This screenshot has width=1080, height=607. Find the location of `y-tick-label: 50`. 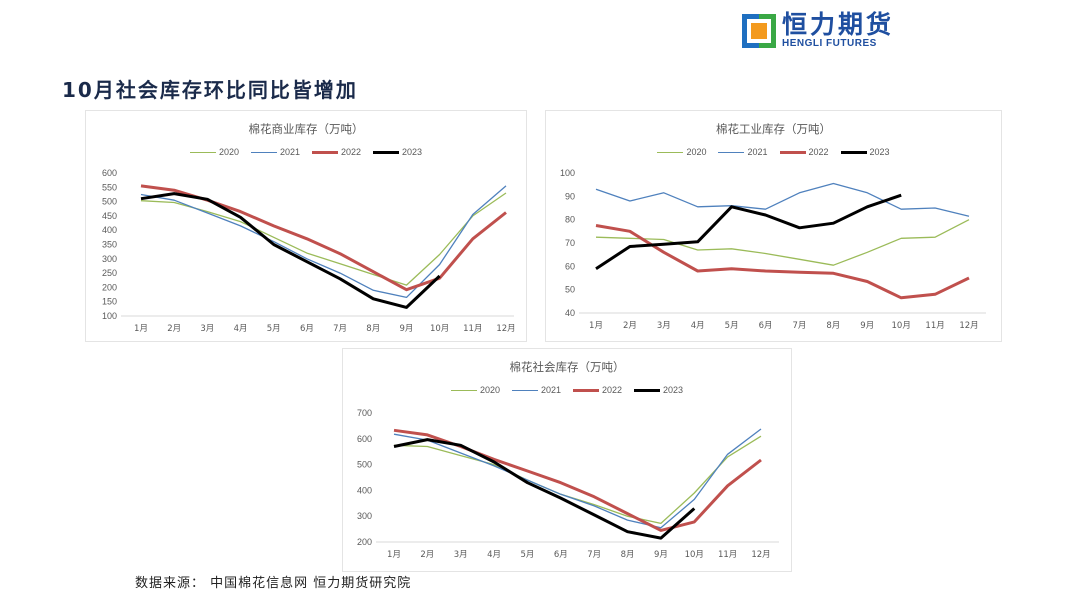

y-tick-label: 50 is located at coordinates (570, 290).